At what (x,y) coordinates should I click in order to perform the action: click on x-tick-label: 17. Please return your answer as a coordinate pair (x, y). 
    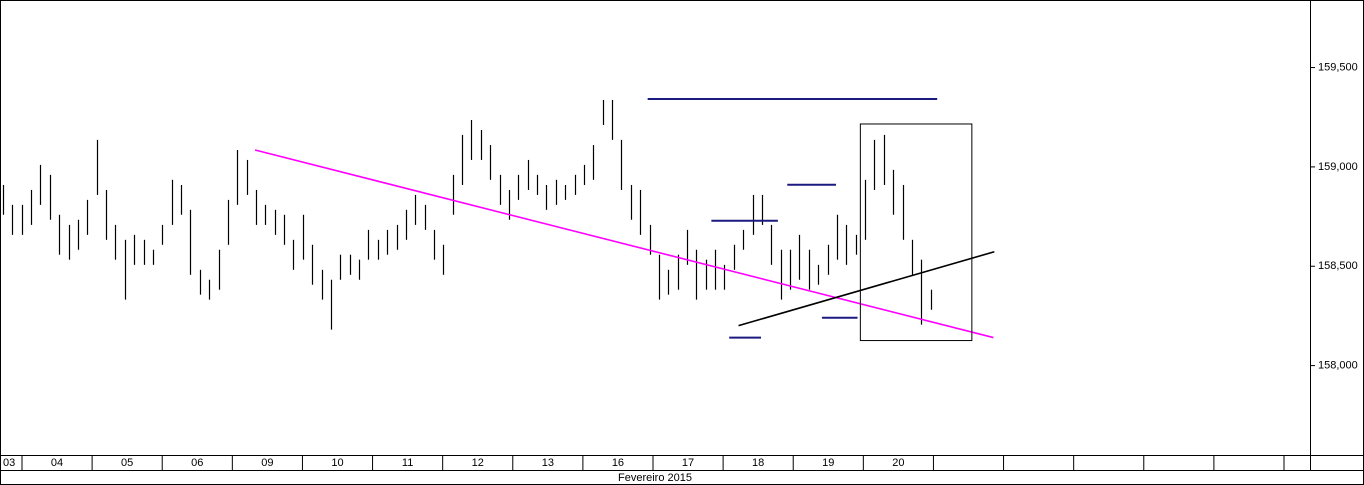
    Looking at the image, I should click on (688, 463).